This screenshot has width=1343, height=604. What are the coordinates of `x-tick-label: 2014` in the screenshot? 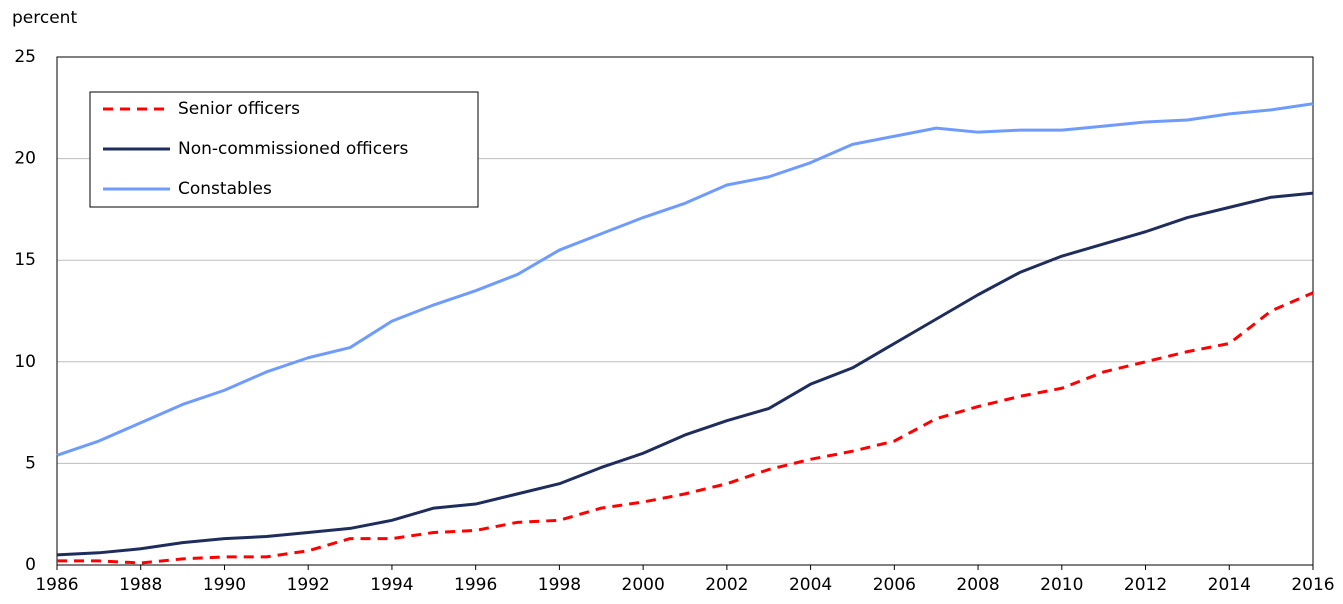 It's located at (1229, 585).